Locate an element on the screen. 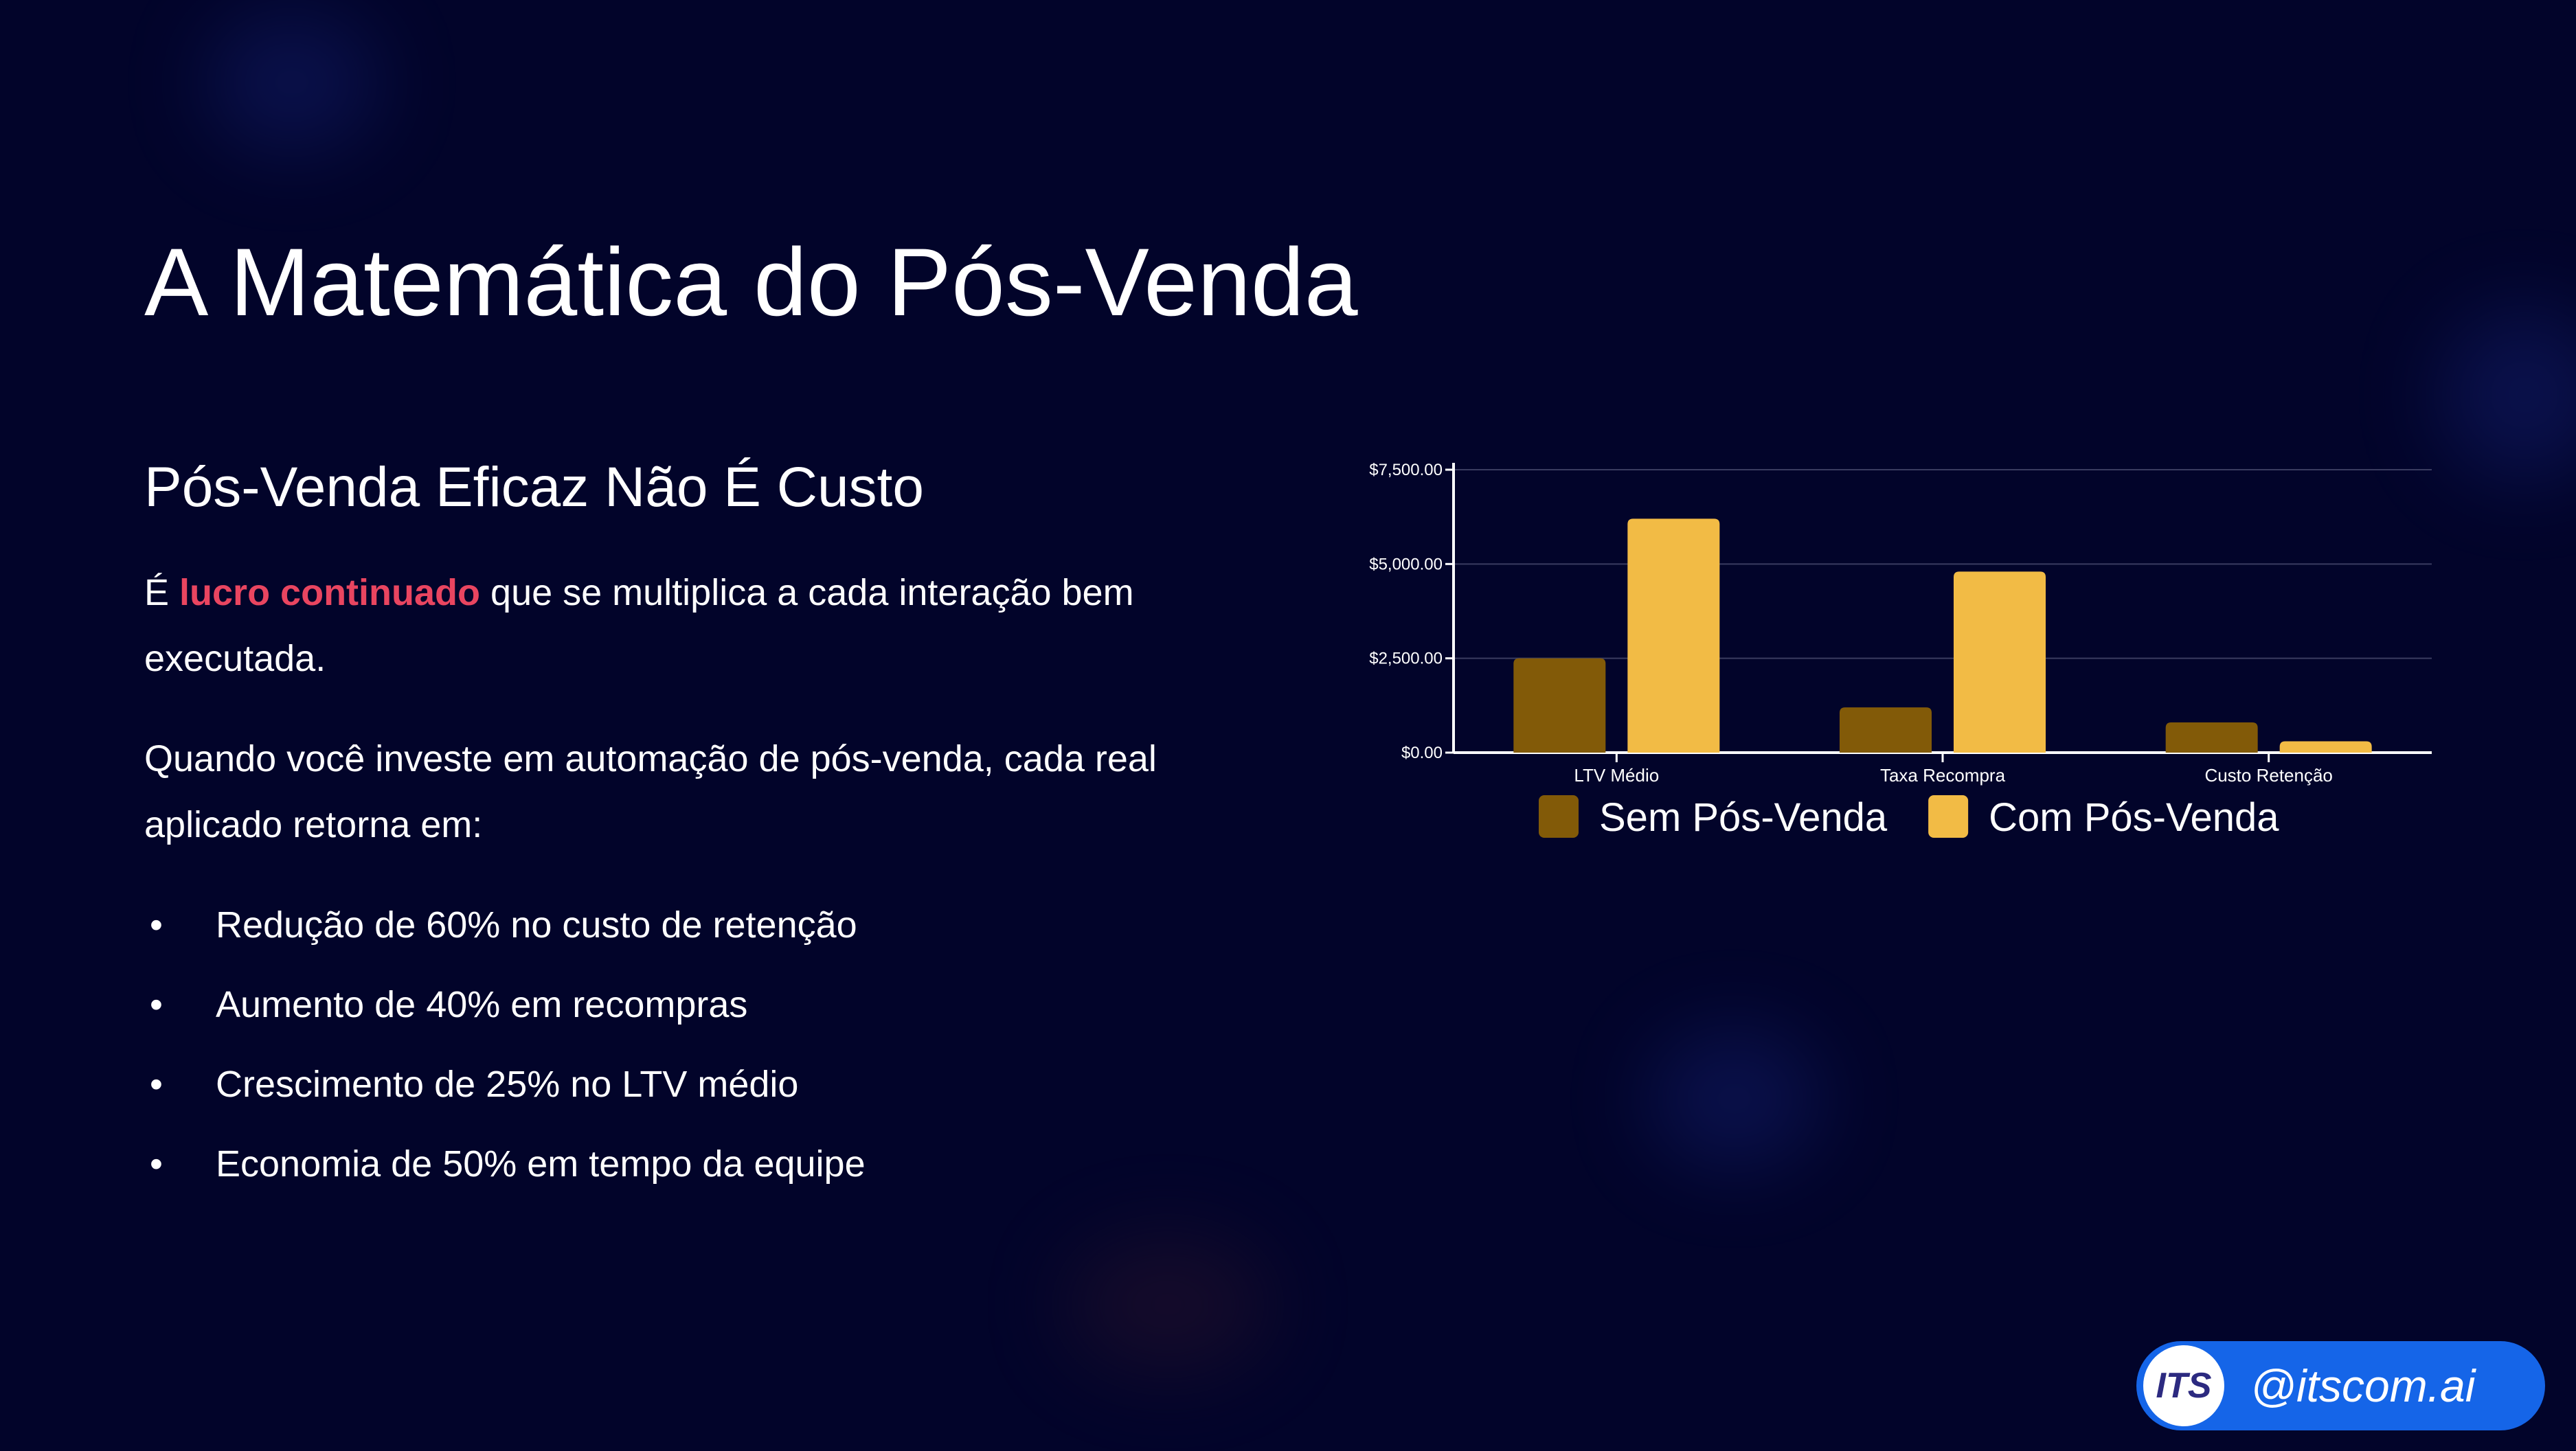 The width and height of the screenshot is (2576, 1451). y-tick-label: $5,000.00 is located at coordinates (1406, 564).